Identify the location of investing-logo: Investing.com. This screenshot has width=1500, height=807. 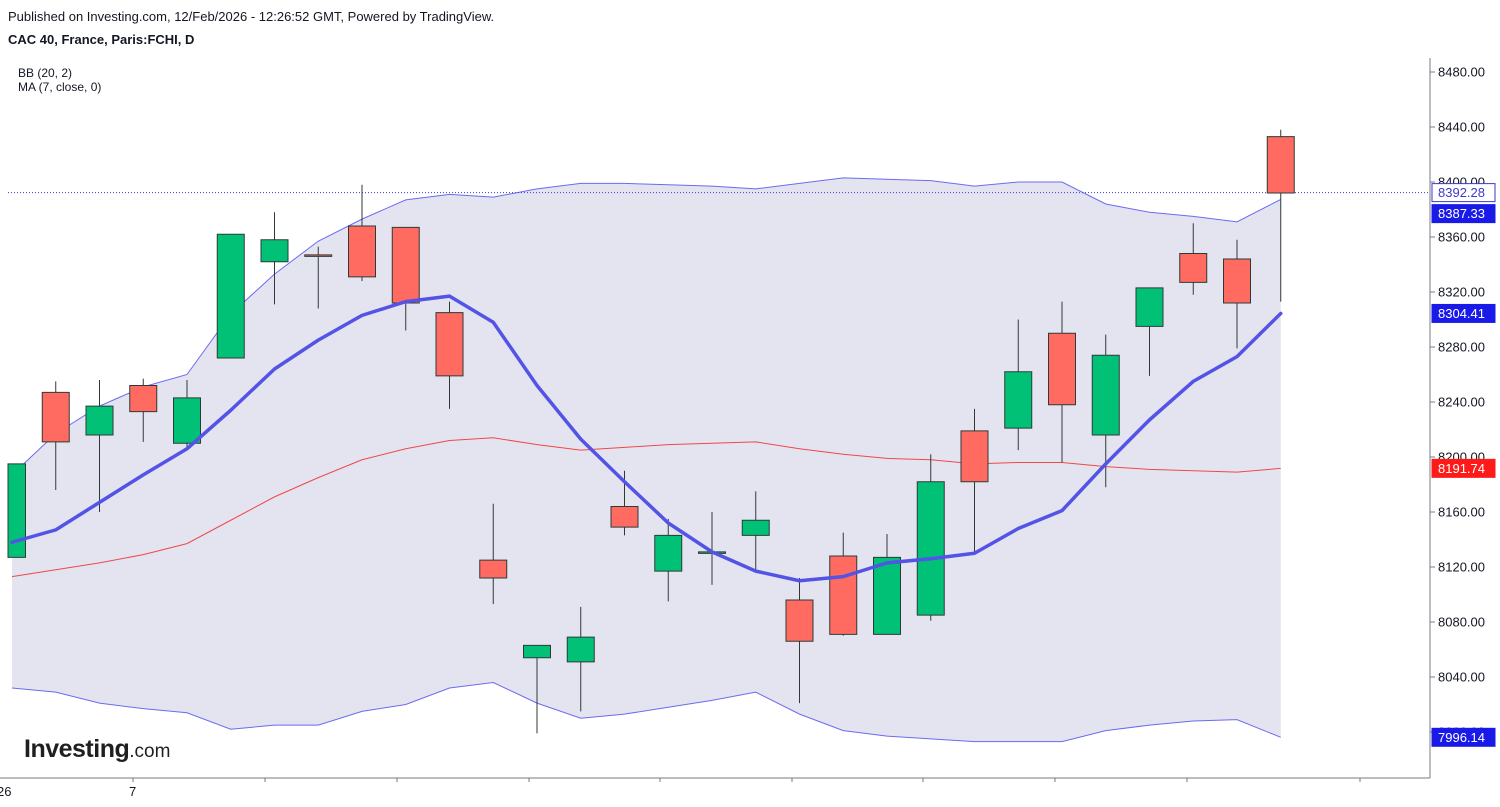
(97, 749).